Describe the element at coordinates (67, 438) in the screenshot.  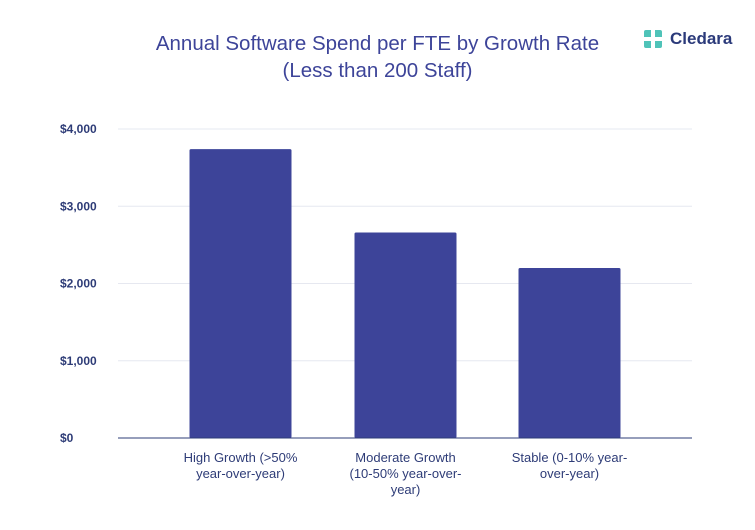
I see `y-tick-label: $0` at that location.